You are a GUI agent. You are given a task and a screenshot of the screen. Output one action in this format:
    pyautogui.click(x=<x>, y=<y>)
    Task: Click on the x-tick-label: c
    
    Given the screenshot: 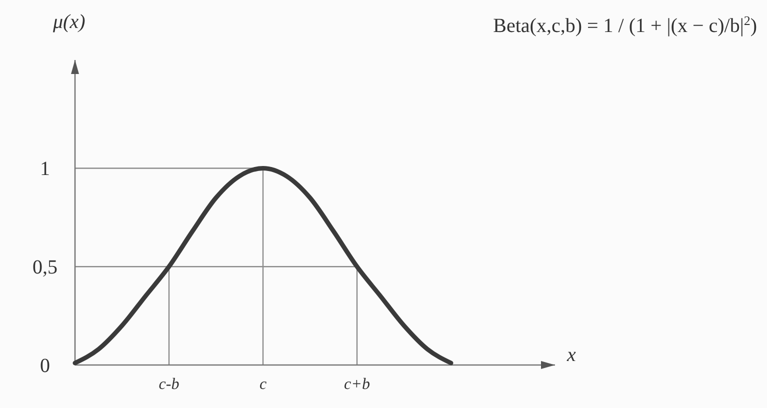 What is the action you would take?
    pyautogui.click(x=263, y=384)
    